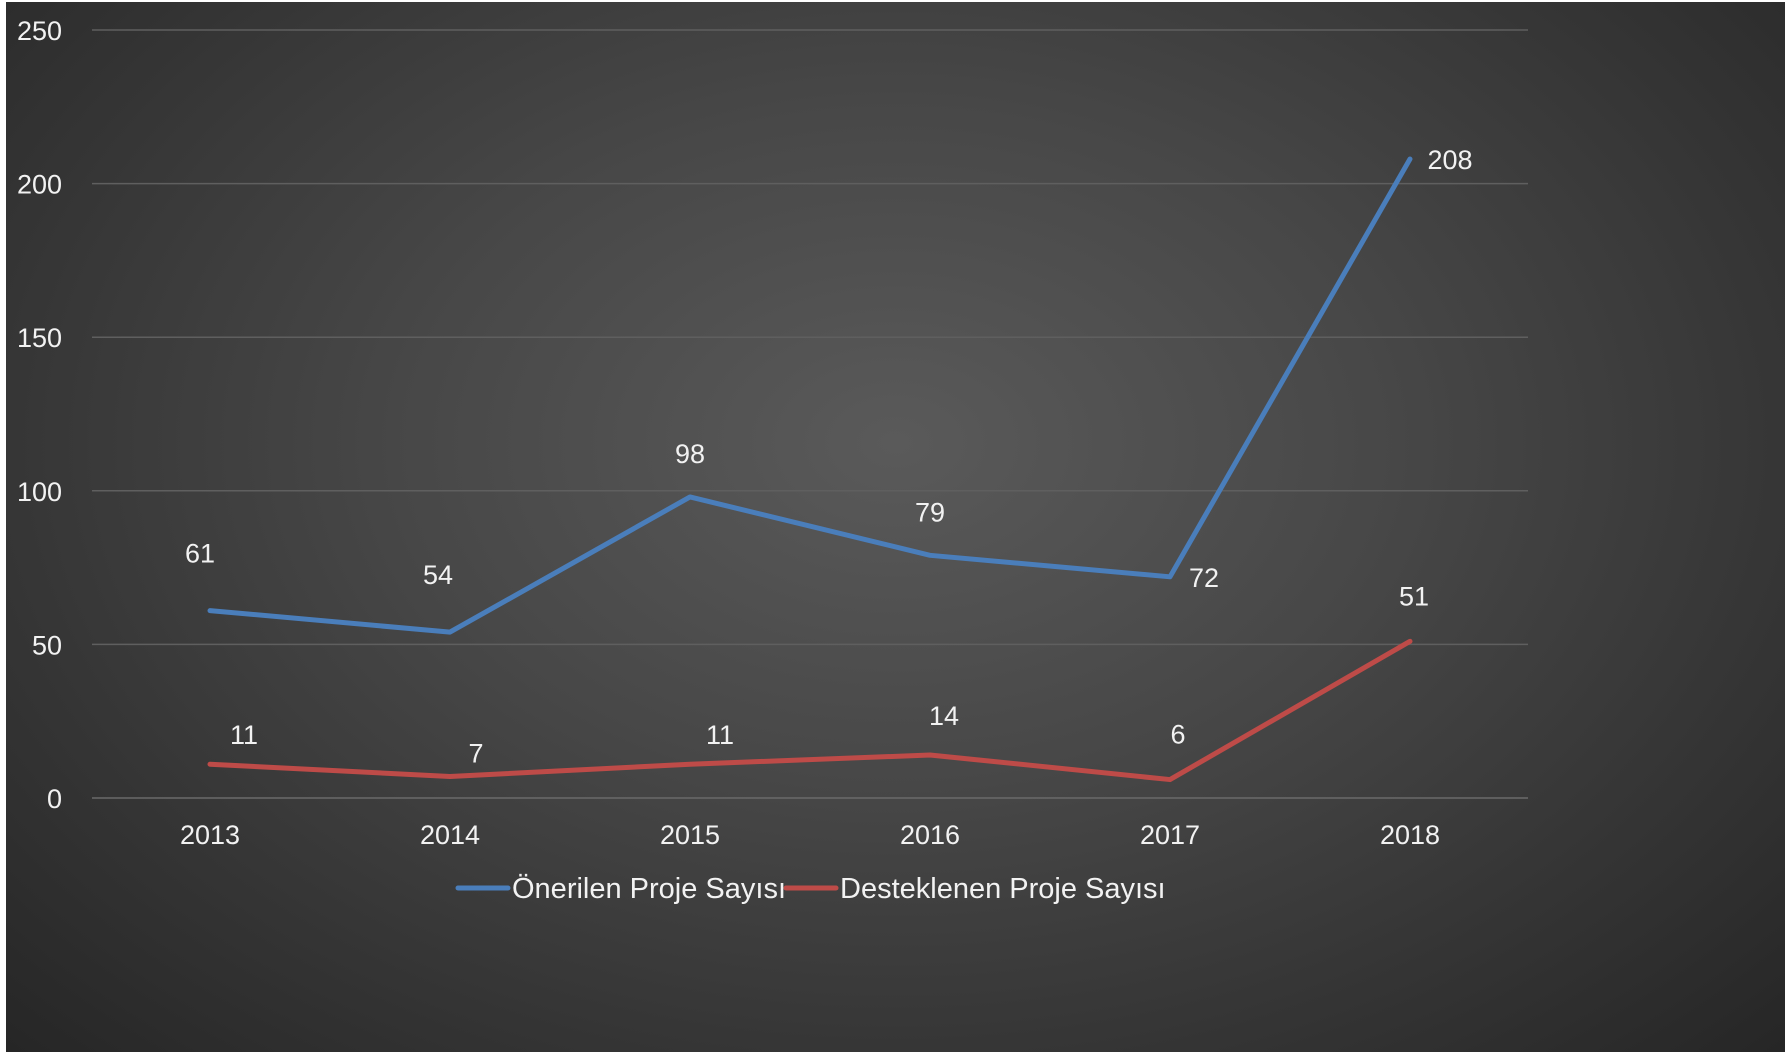 The image size is (1791, 1056). Describe the element at coordinates (39, 31) in the screenshot. I see `y-tick-label: 250` at that location.